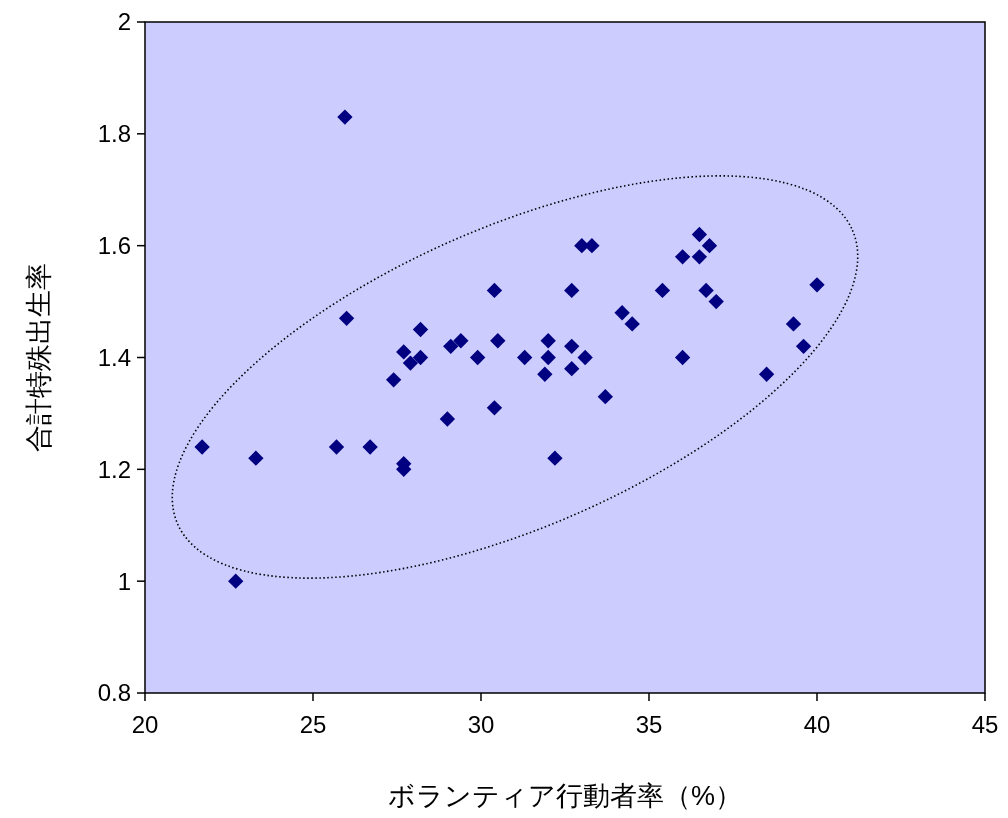 The image size is (1008, 818). I want to click on y-axis-title: 合計特殊出生率, so click(39, 357).